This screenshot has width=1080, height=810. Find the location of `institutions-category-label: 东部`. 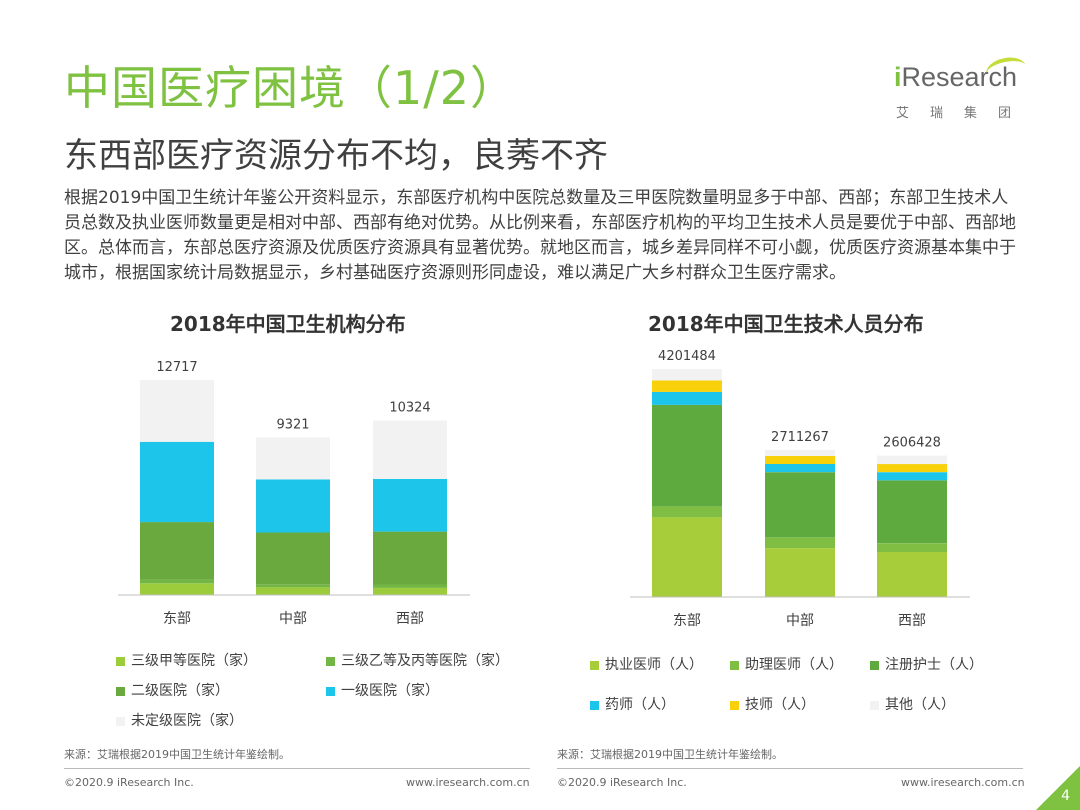

institutions-category-label: 东部 is located at coordinates (177, 619).